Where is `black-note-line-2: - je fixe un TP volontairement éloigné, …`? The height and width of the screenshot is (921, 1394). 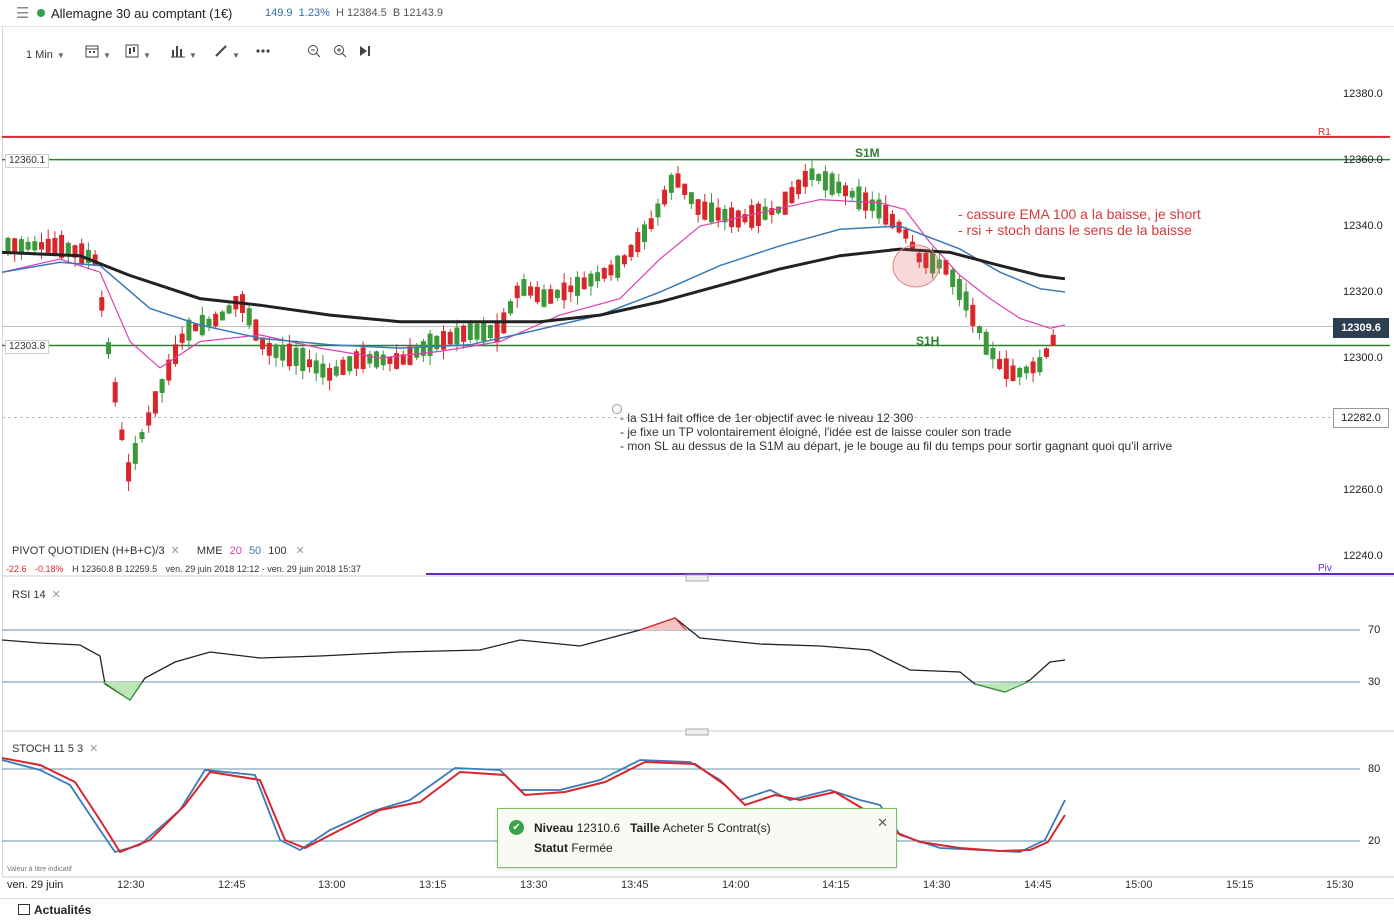 black-note-line-2: - je fixe un TP volontairement éloigné, … is located at coordinates (816, 432).